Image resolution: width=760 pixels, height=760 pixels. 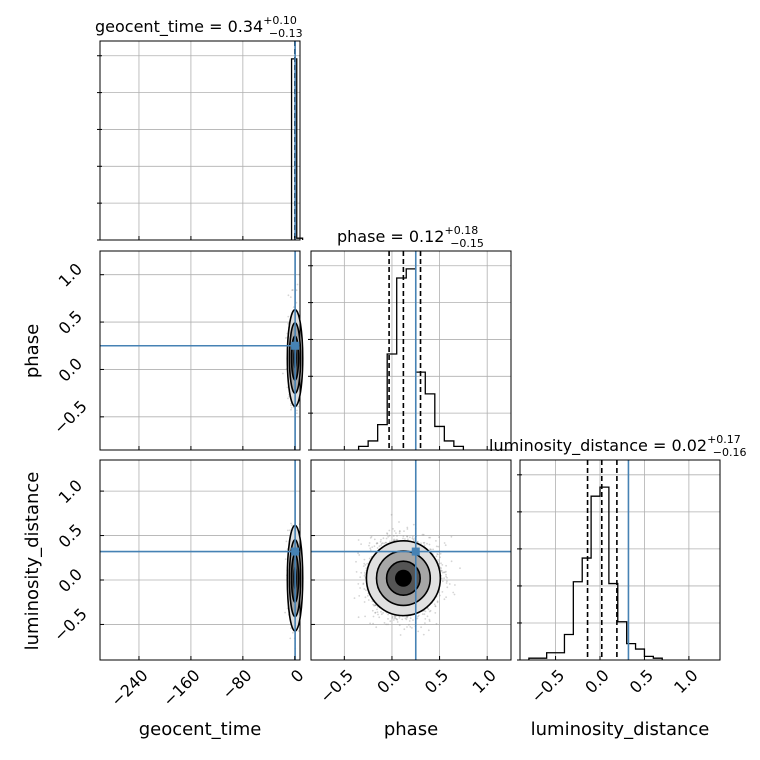 I want to click on sample-point-phase-luminosity_distance-2083, so click(x=434, y=604).